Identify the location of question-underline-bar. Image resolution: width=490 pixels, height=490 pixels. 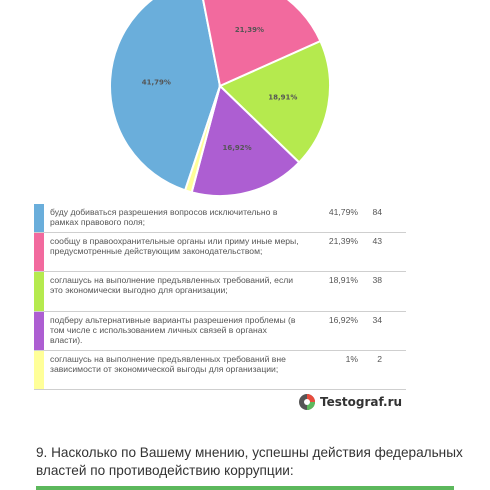
(245, 488).